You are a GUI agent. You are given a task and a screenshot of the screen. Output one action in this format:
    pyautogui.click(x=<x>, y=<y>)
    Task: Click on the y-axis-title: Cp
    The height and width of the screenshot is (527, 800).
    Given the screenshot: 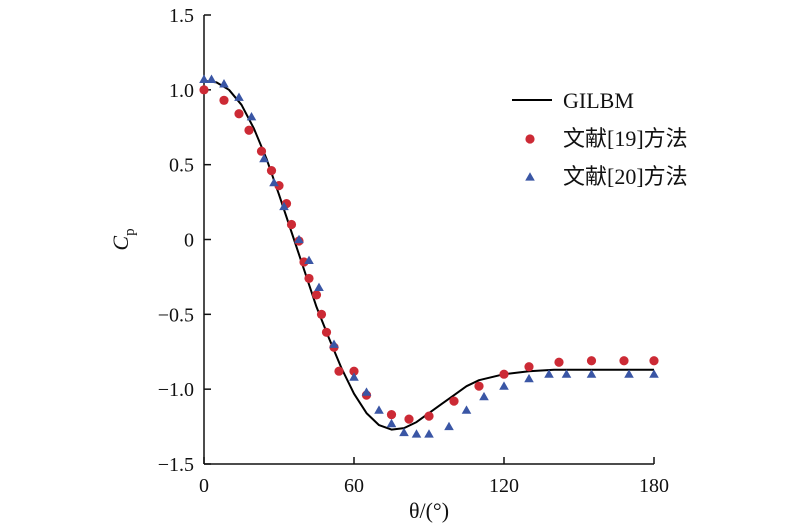 What is the action you would take?
    pyautogui.click(x=123, y=239)
    